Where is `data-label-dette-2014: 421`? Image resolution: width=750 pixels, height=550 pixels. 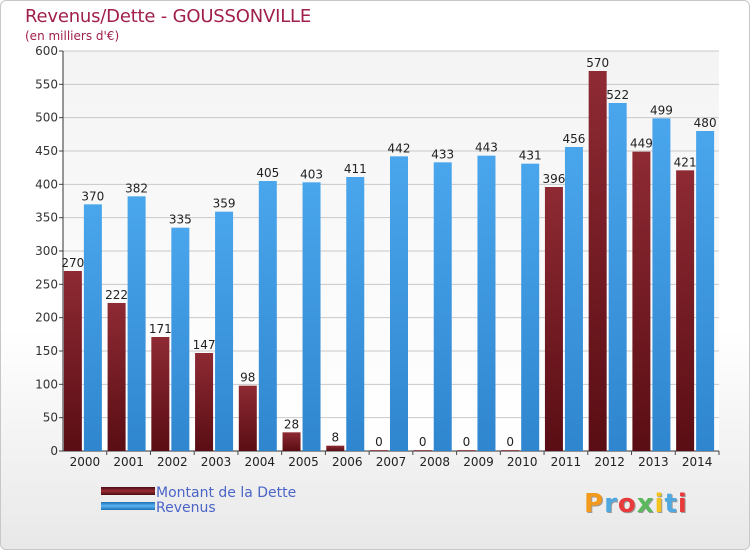 data-label-dette-2014: 421 is located at coordinates (685, 162).